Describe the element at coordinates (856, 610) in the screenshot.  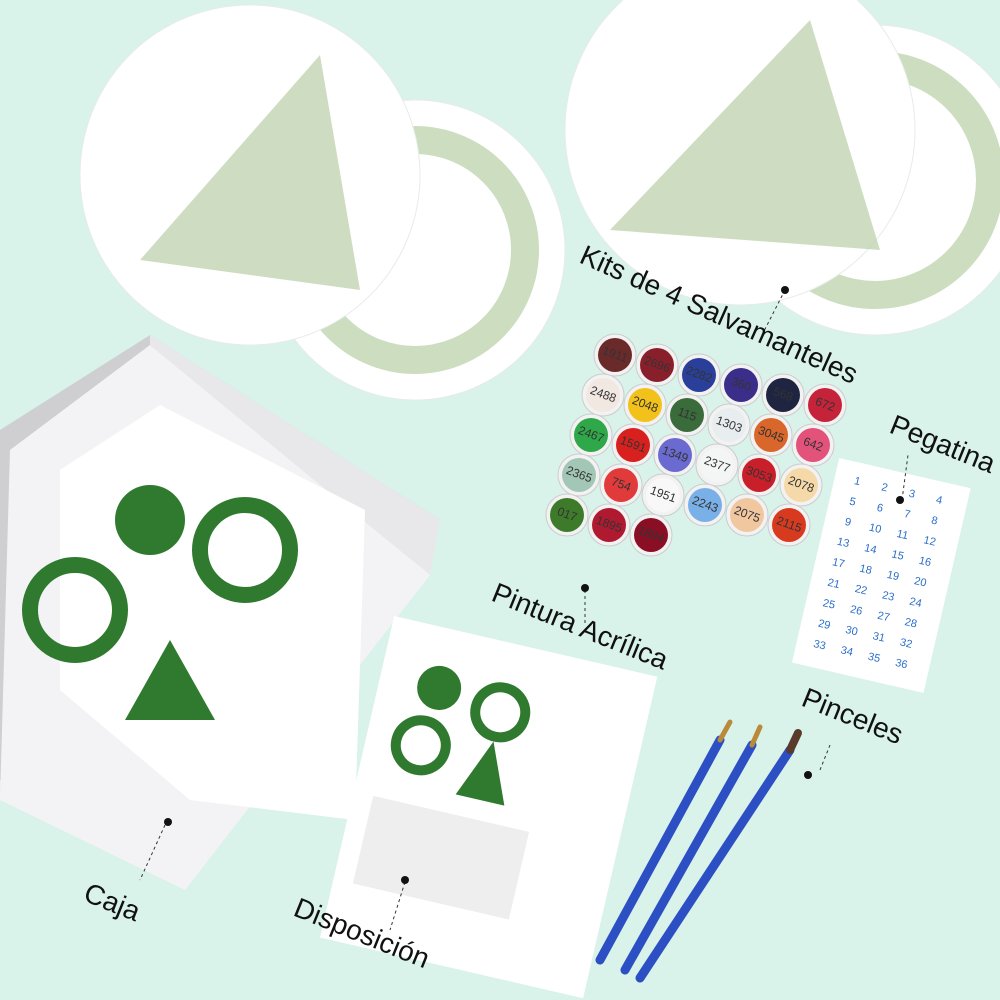
I see `sticker-number: 26` at that location.